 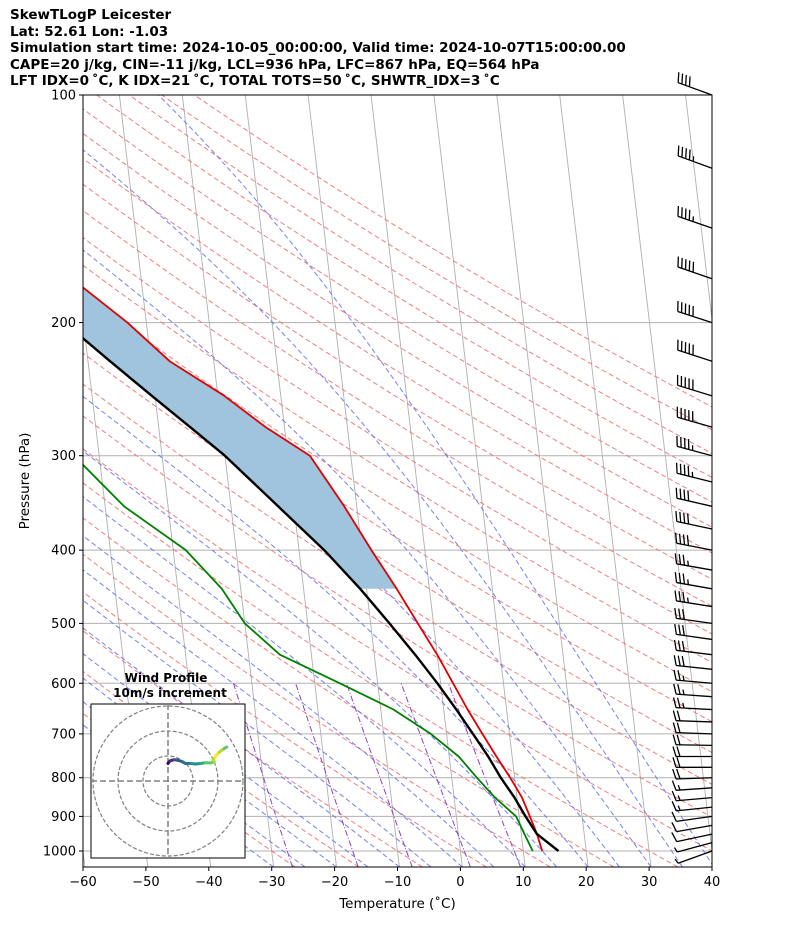 I want to click on x-tick-label: 10, so click(x=523, y=882).